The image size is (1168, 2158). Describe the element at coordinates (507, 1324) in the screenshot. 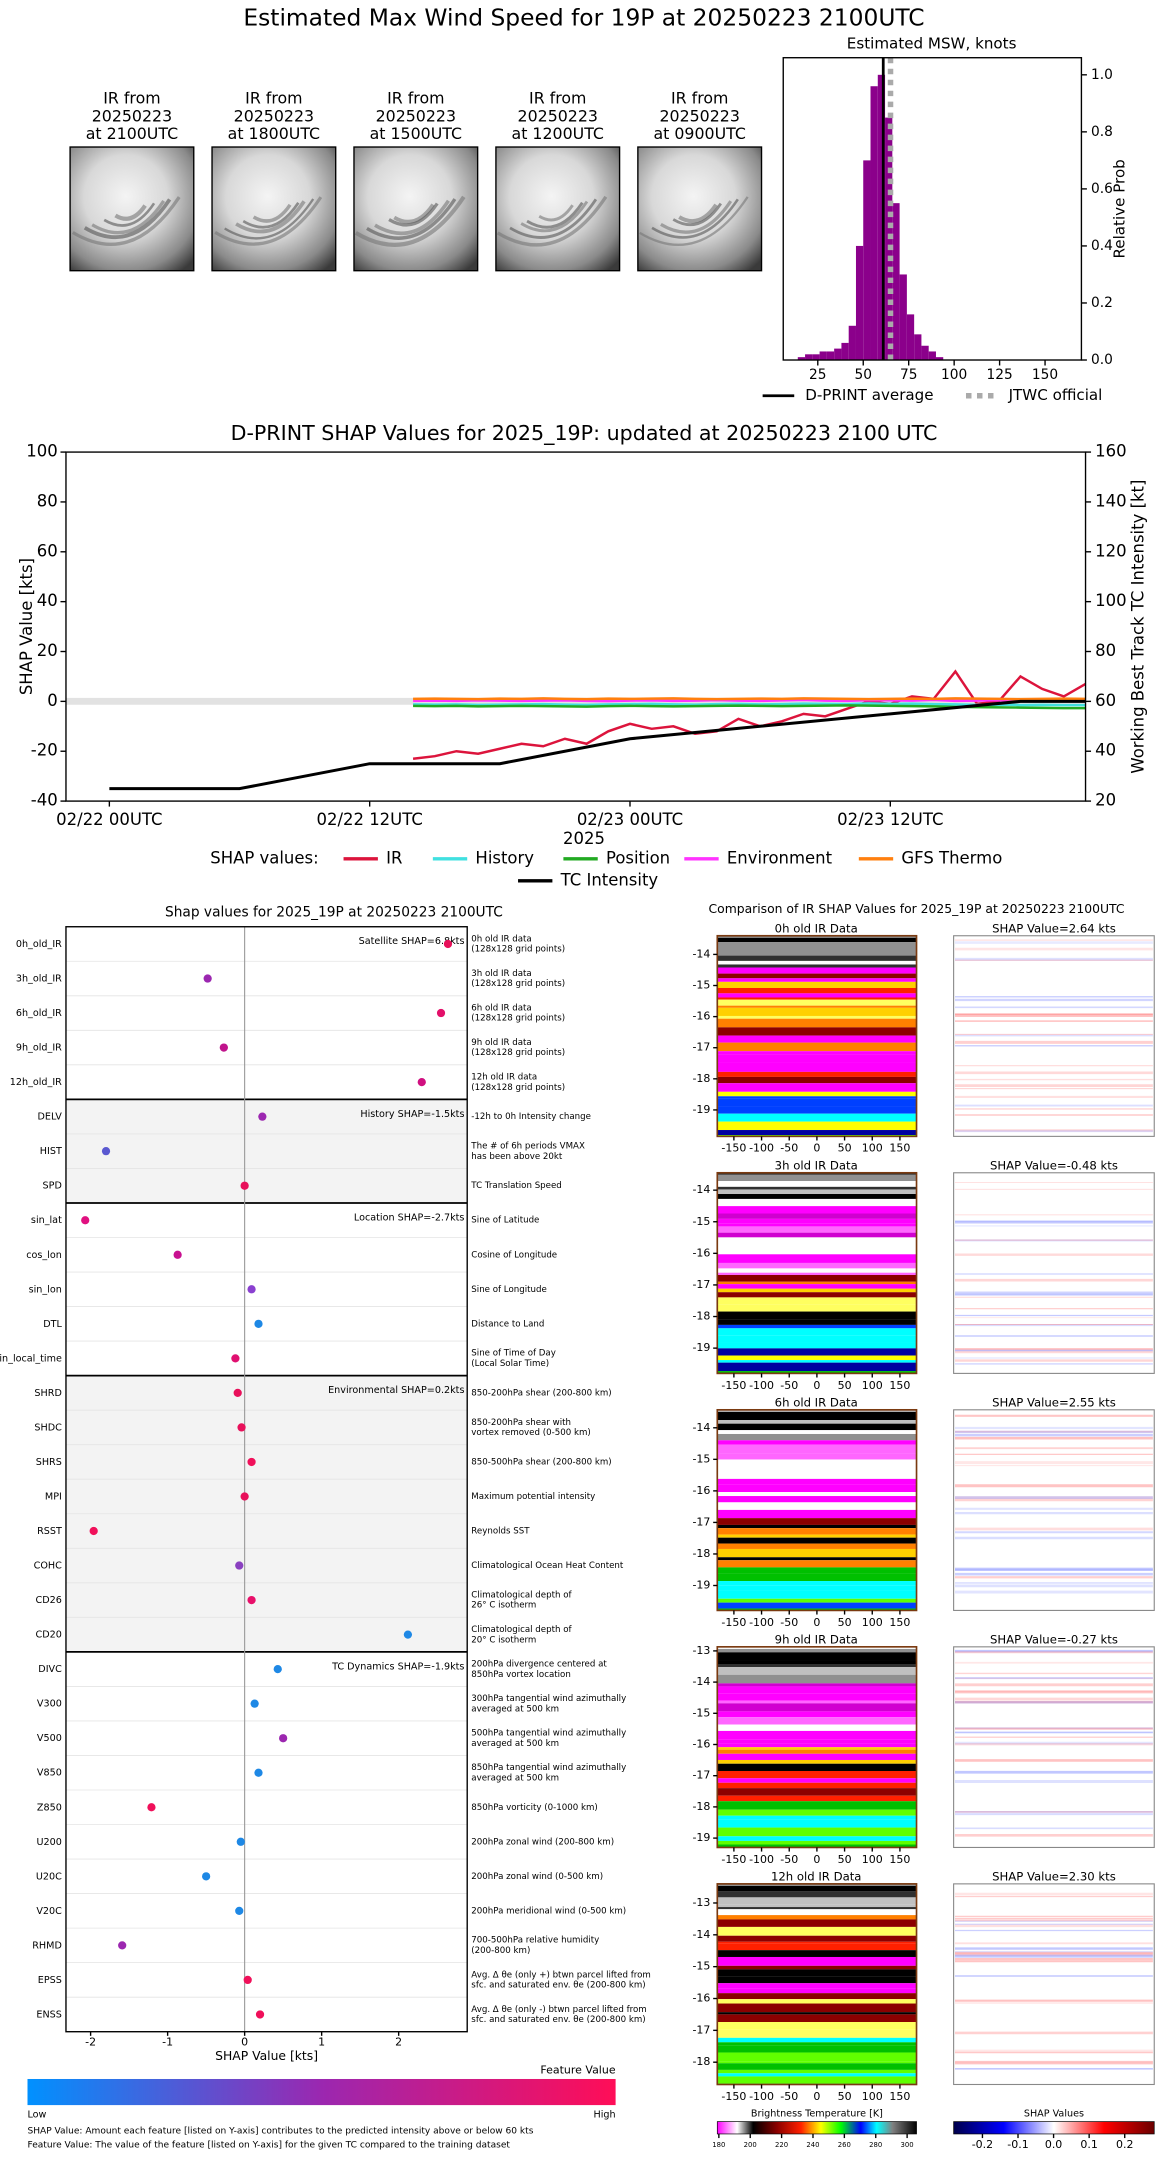

I see `feature-description: Distance to Land` at that location.